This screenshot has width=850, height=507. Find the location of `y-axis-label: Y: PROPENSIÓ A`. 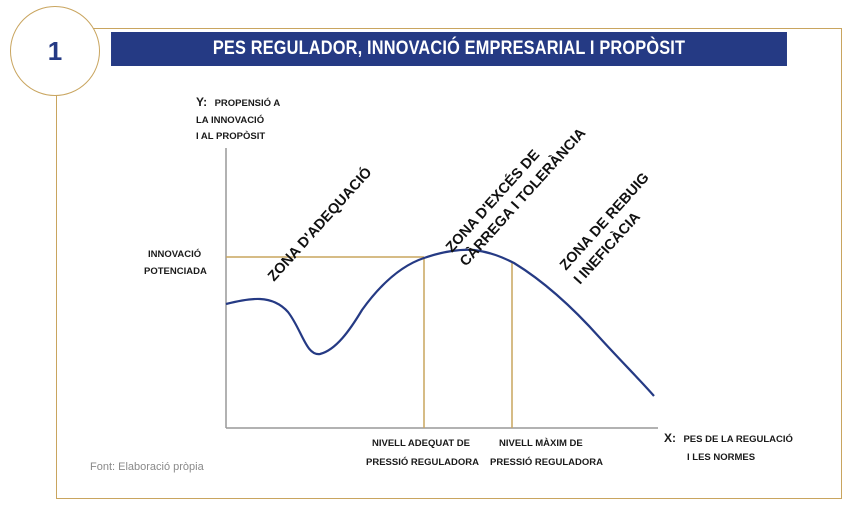

y-axis-label: Y: PROPENSIÓ A is located at coordinates (238, 101).